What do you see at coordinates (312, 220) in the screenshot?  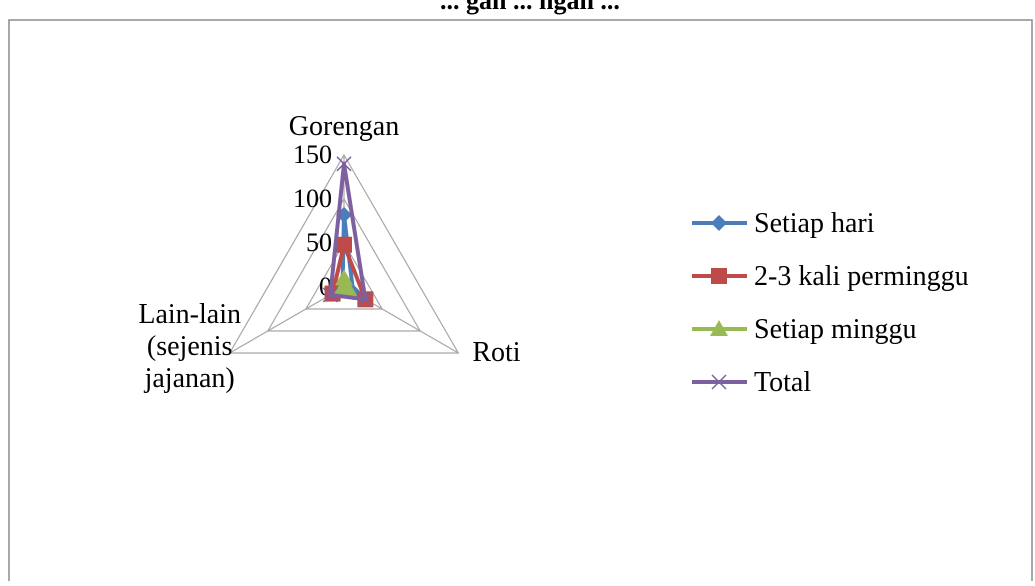 I see `radial-tick-labels: 050100150` at bounding box center [312, 220].